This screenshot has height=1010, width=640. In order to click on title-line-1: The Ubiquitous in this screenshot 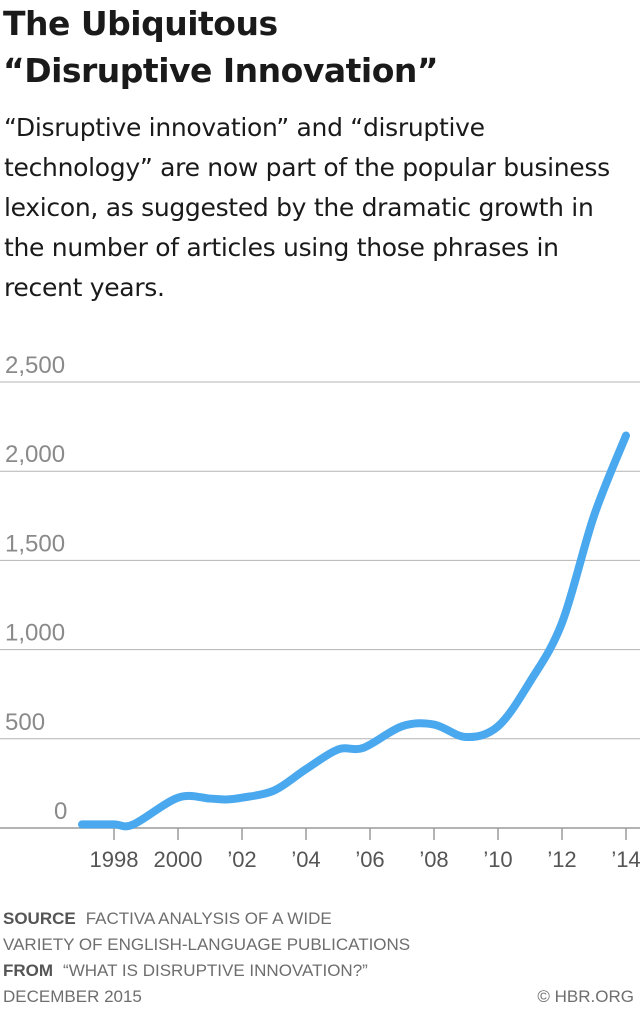, I will do `click(318, 23)`.